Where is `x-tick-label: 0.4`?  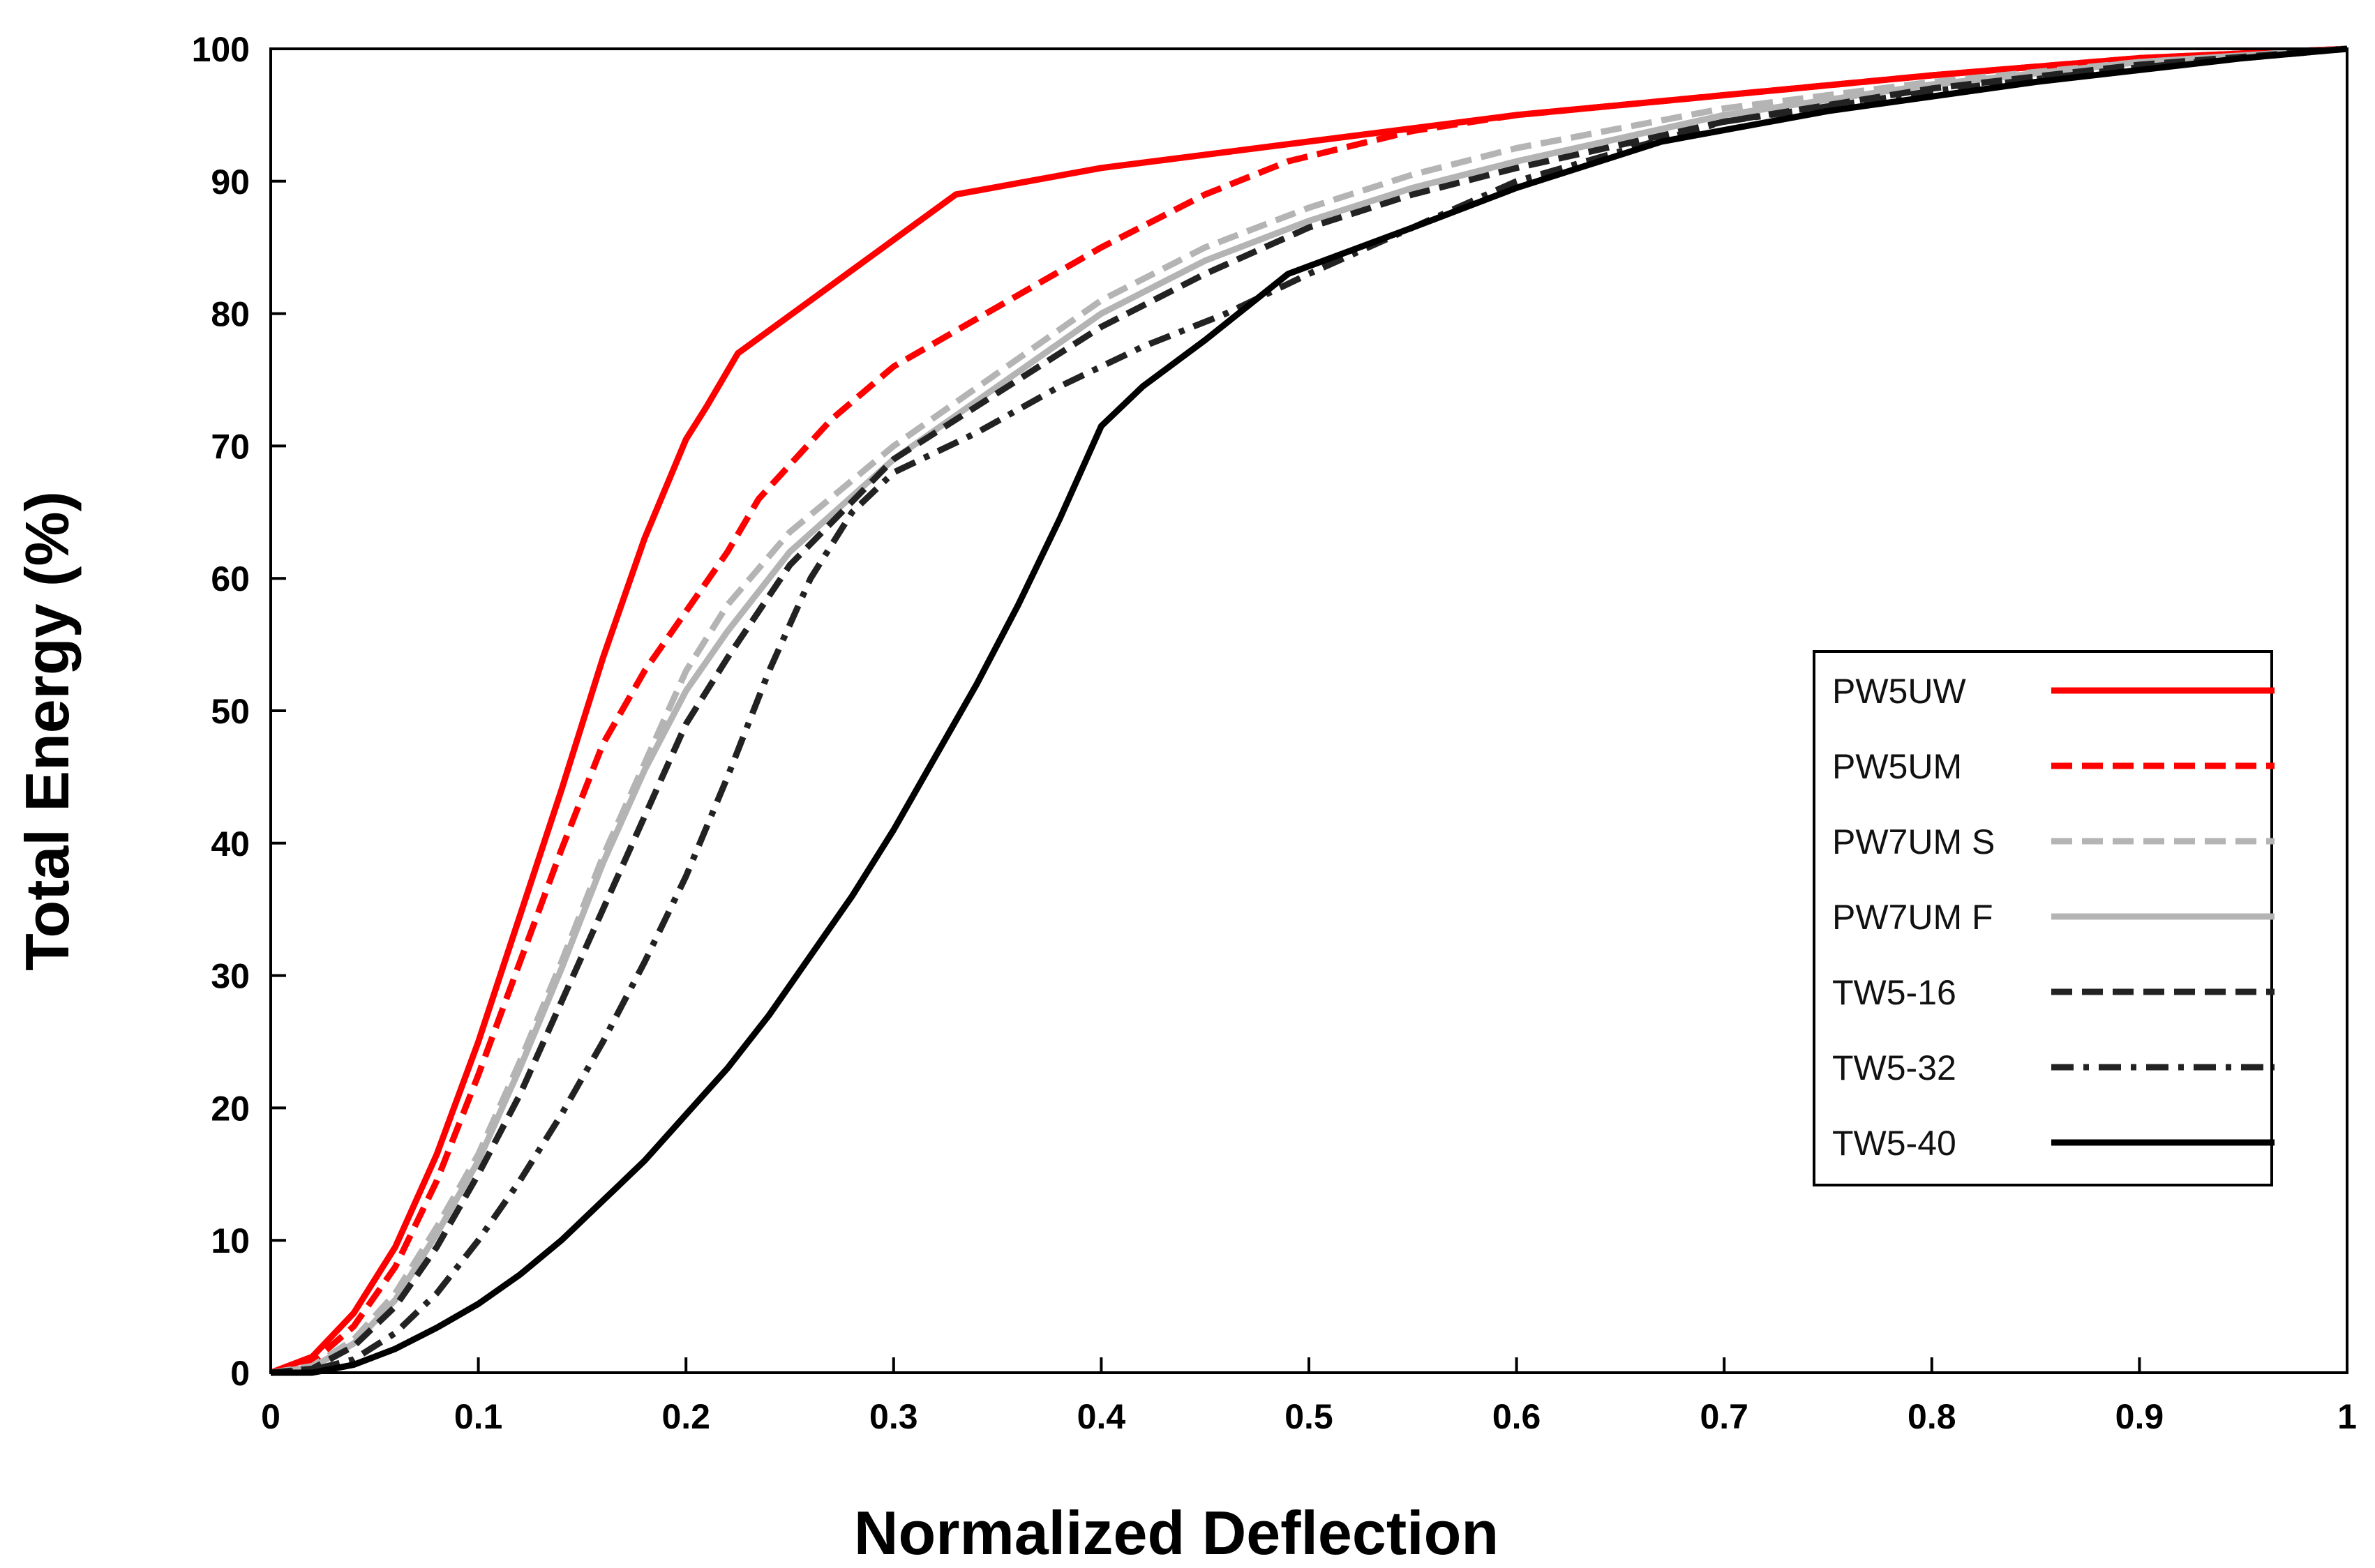 x-tick-label: 0.4 is located at coordinates (1101, 1416).